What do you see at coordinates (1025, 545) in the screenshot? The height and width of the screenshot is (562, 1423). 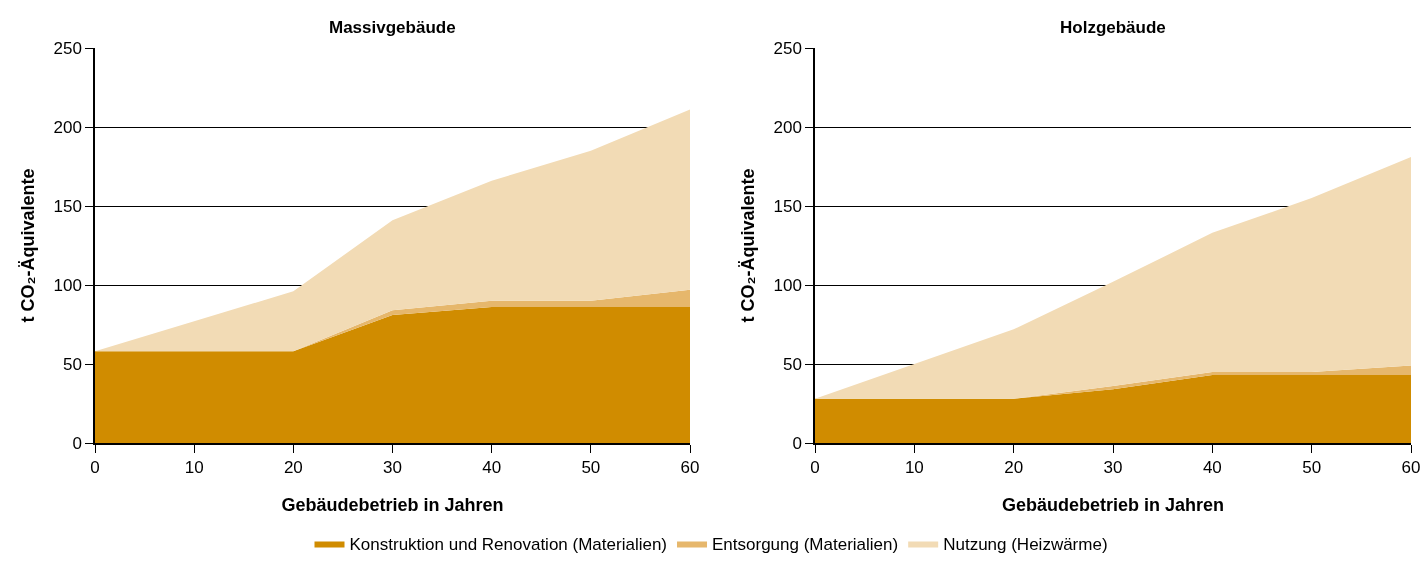 I see `legend-label: Nutzung (Heizwärme)` at bounding box center [1025, 545].